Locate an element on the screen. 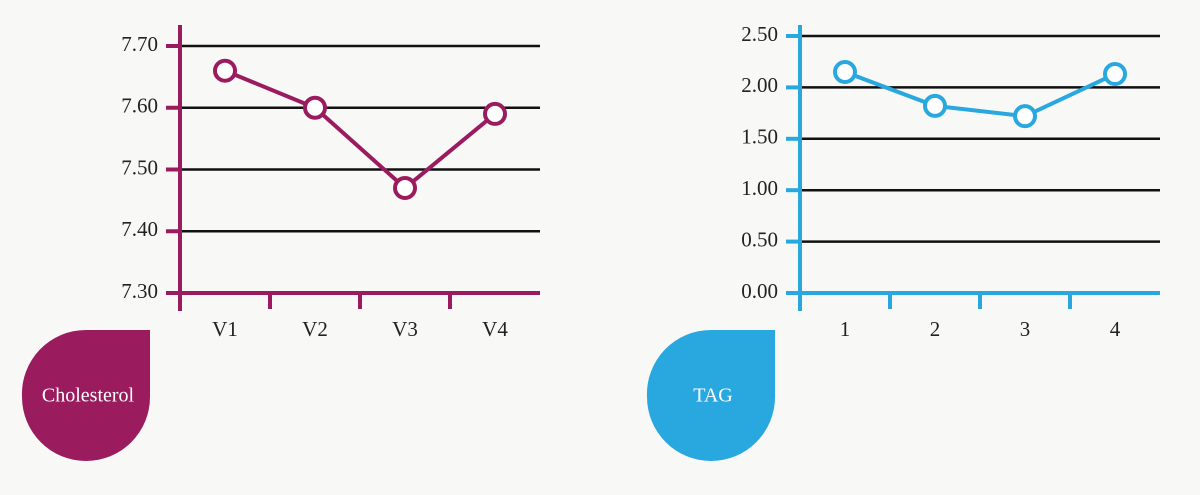 The height and width of the screenshot is (495, 1200). y-tick-label: 0.50 is located at coordinates (759, 239).